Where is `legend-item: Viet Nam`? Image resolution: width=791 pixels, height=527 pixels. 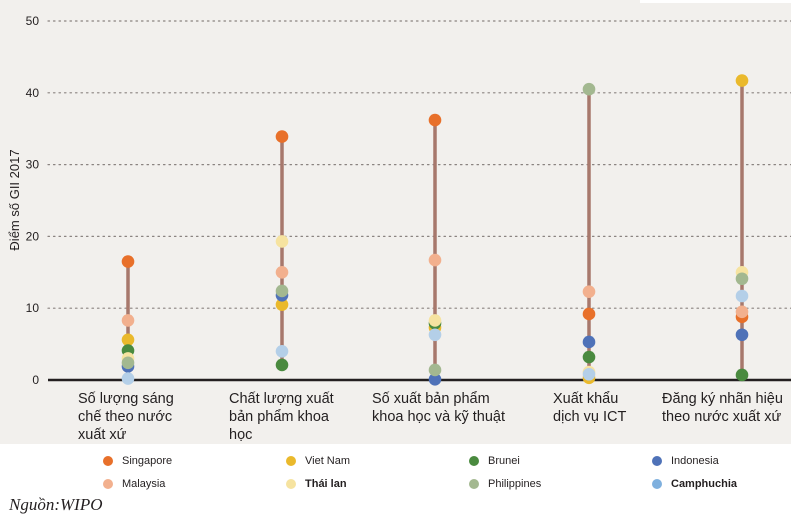 legend-item: Viet Nam is located at coordinates (318, 461).